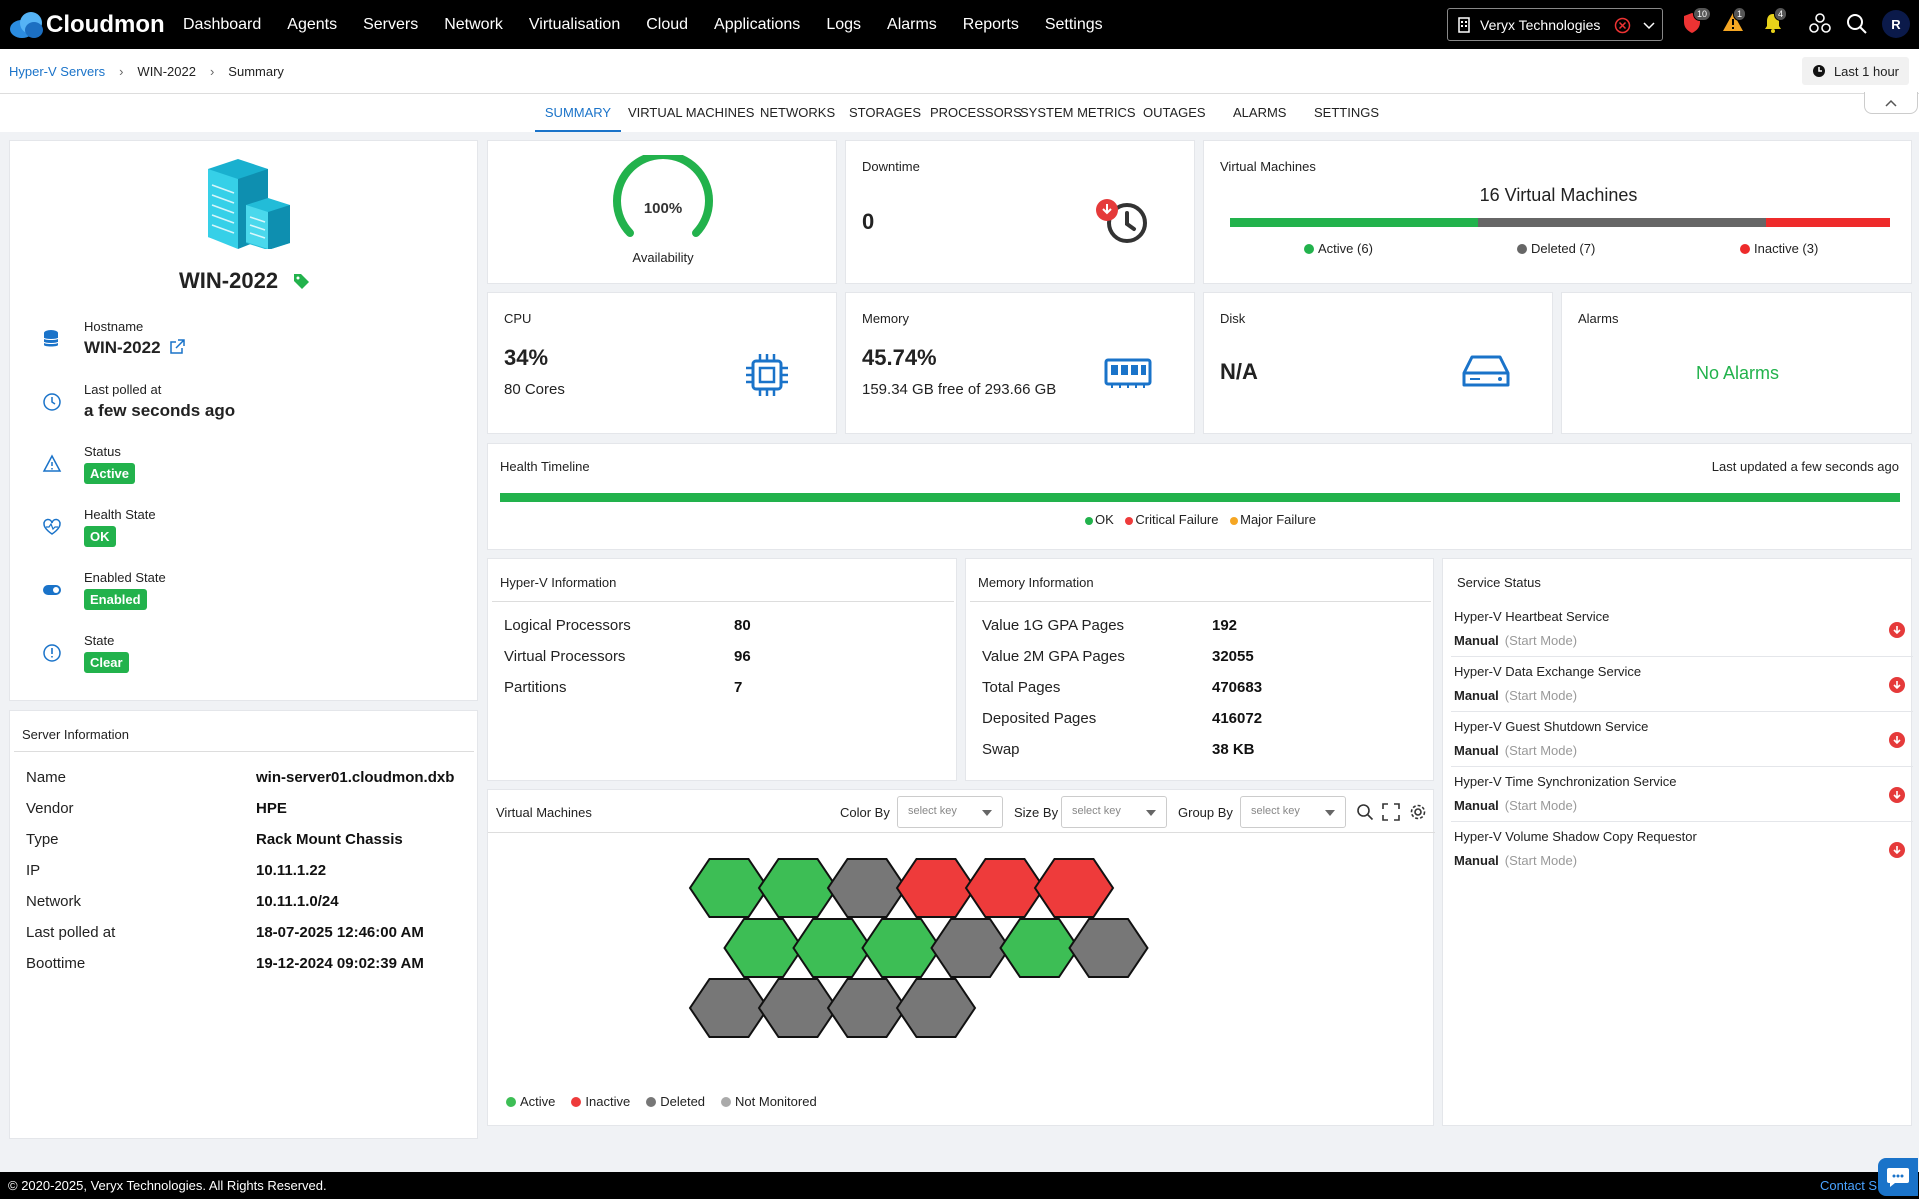  What do you see at coordinates (57, 71) in the screenshot?
I see `breadcrumb-hyperv-servers: Hyper-V Servers` at bounding box center [57, 71].